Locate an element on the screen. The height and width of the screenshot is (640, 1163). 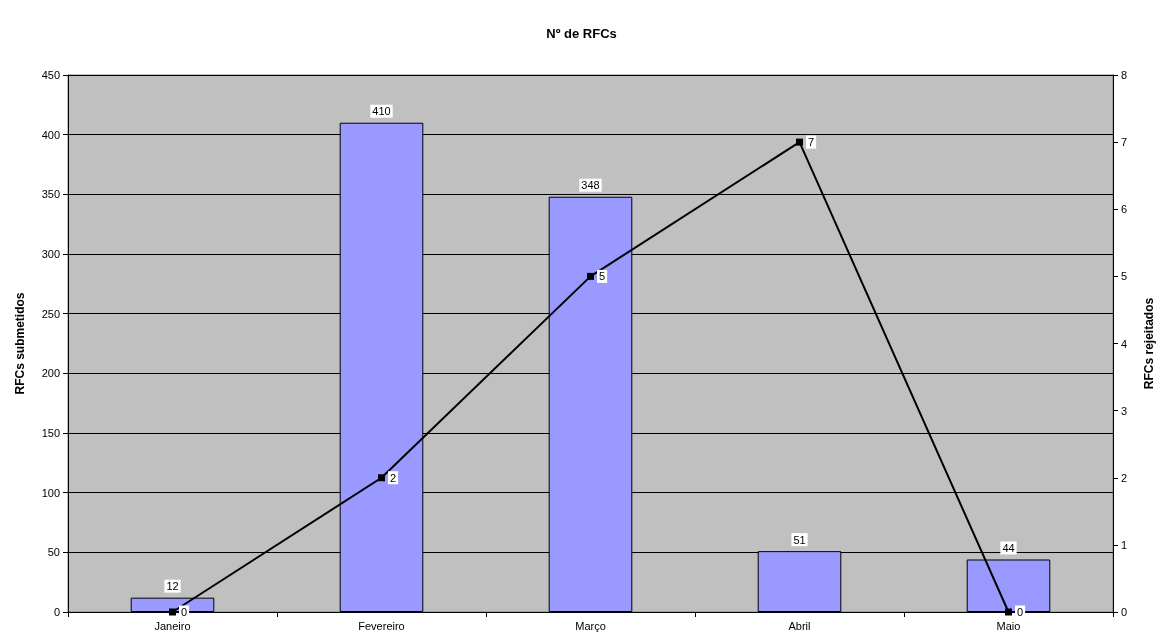
data-label: 51 is located at coordinates (799, 539).